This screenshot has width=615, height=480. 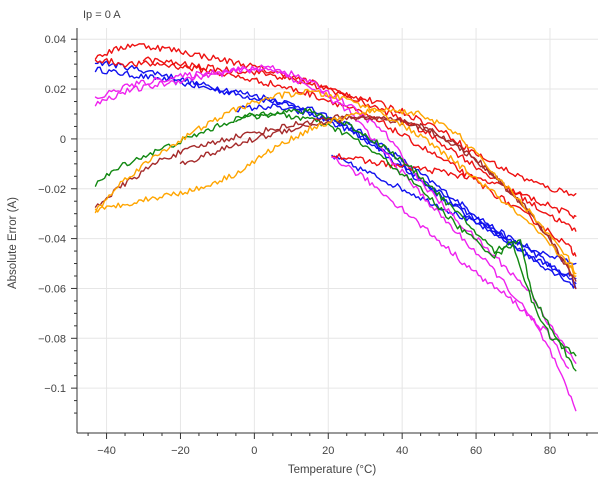 What do you see at coordinates (55, 389) in the screenshot?
I see `y-tick-label: −0.1` at bounding box center [55, 389].